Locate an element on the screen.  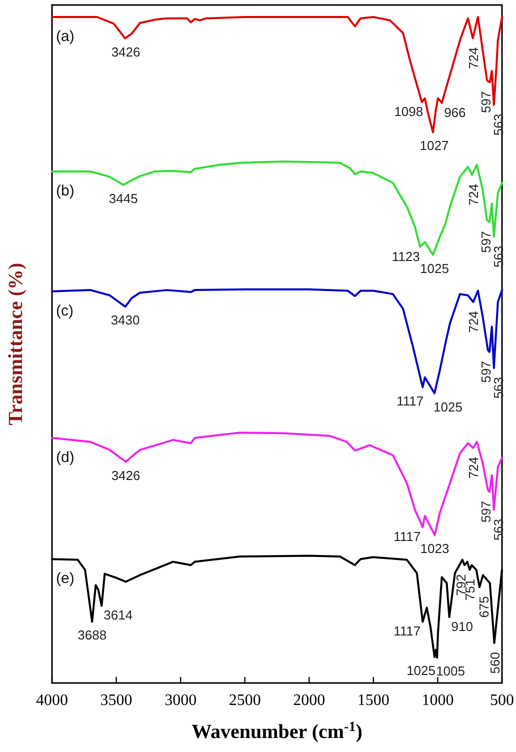
annotation: 1027 is located at coordinates (434, 146).